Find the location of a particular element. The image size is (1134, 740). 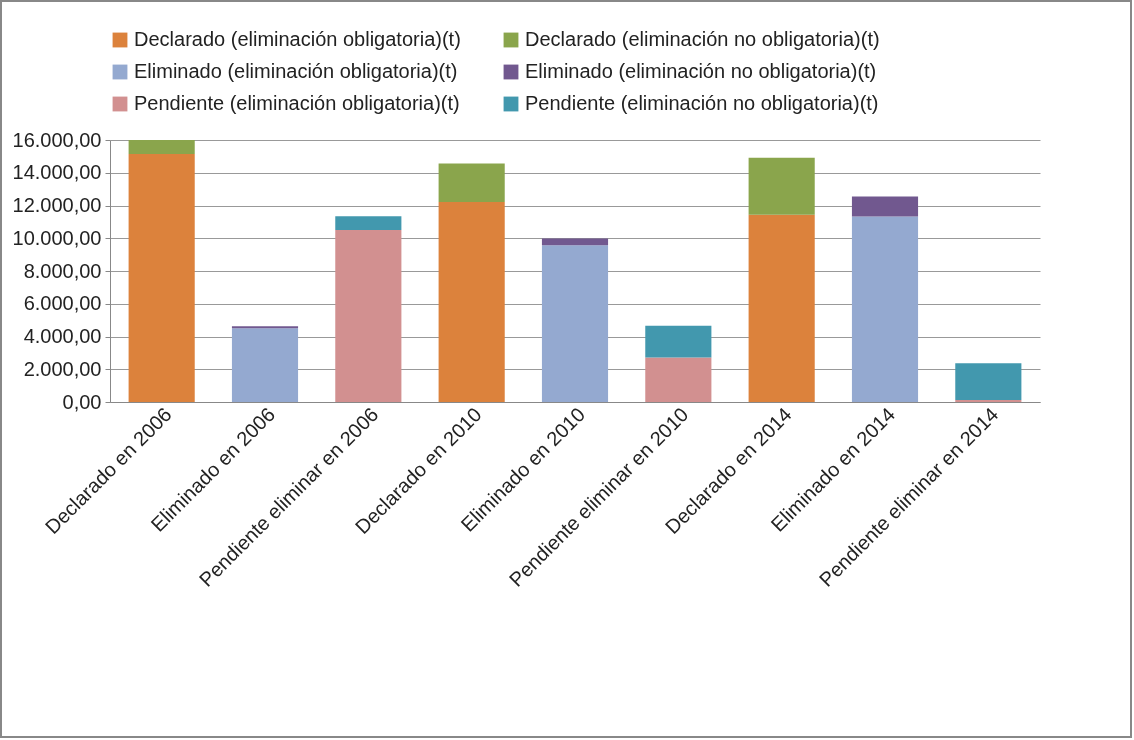

y-tick-label: 12.000,00 is located at coordinates (57, 205).